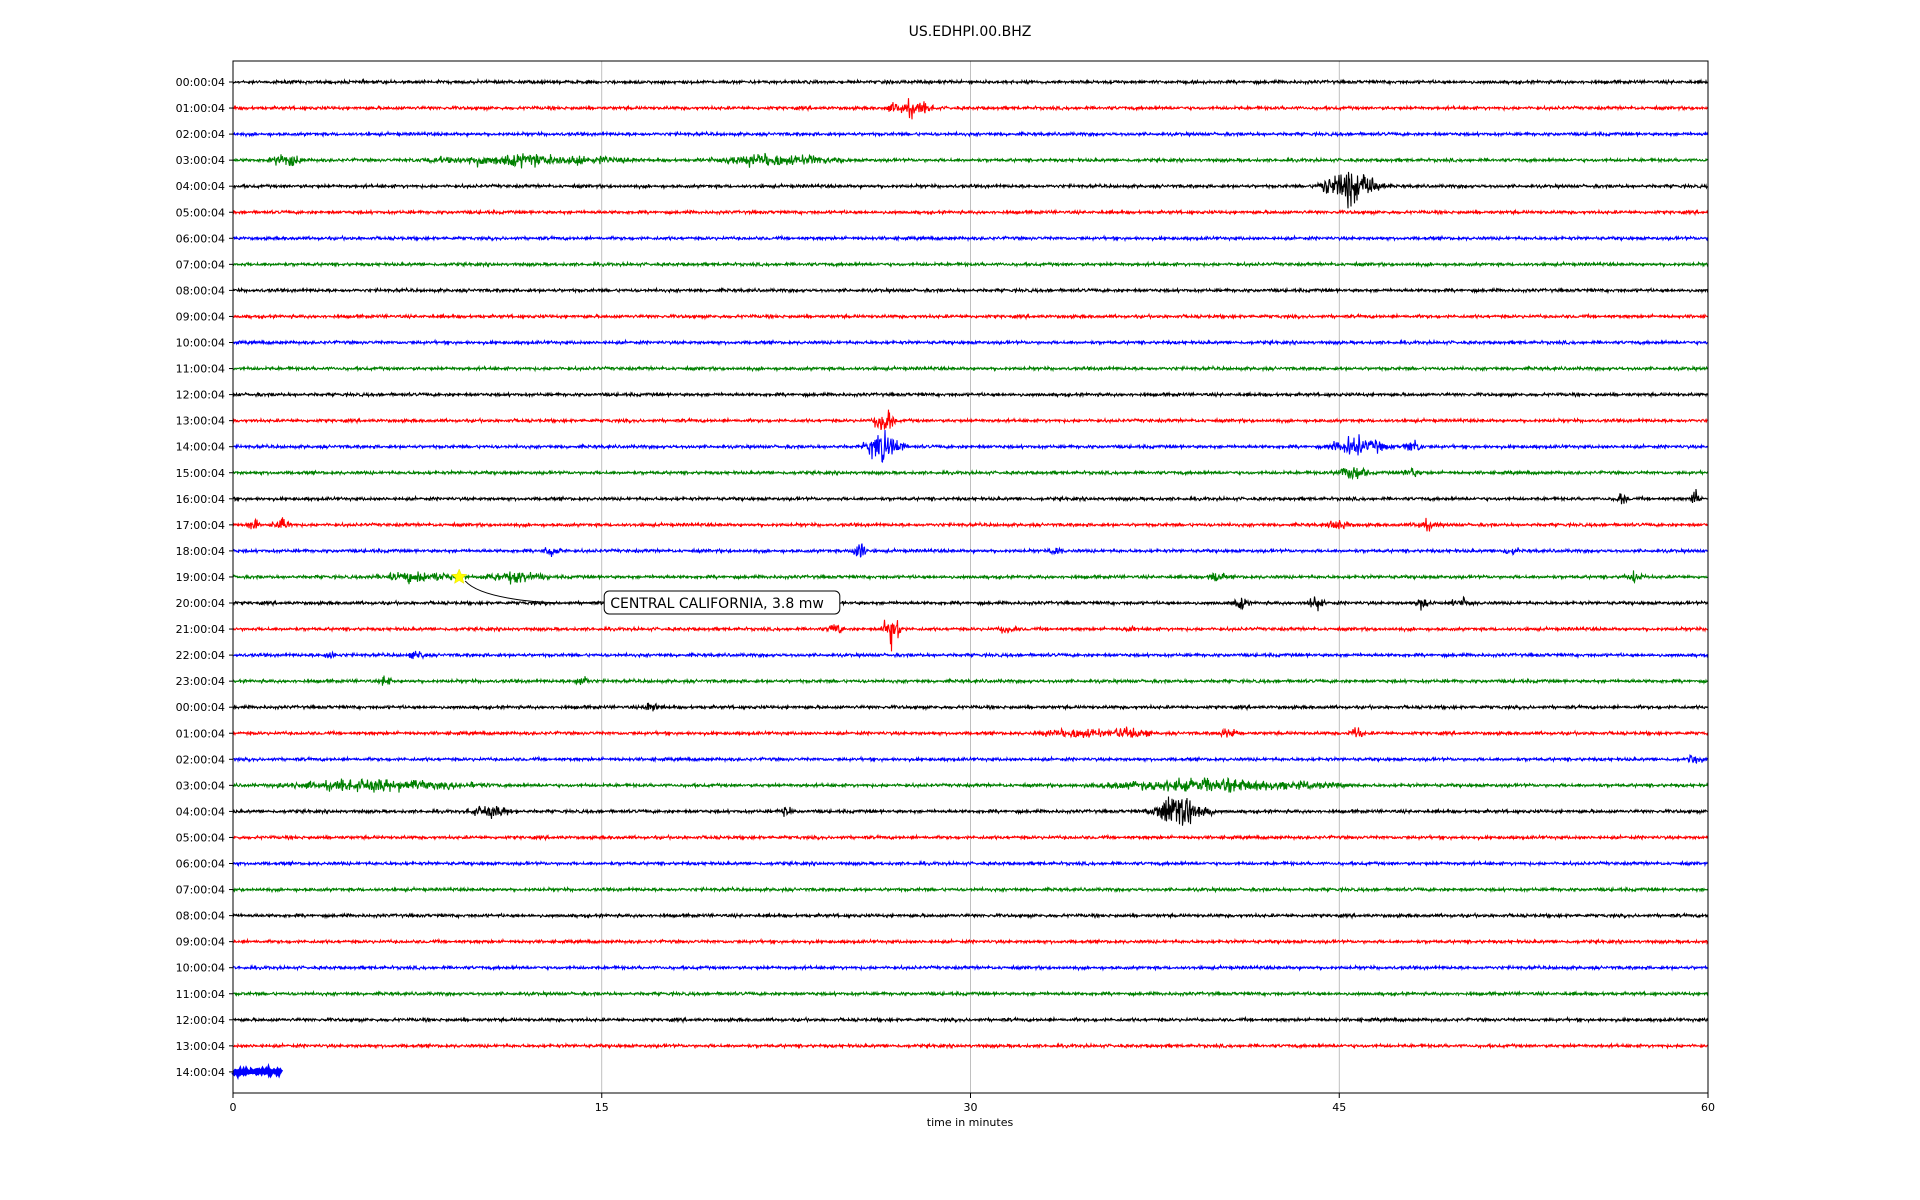 Image resolution: width=1920 pixels, height=1200 pixels. I want to click on x-tick-label: 60, so click(1708, 1107).